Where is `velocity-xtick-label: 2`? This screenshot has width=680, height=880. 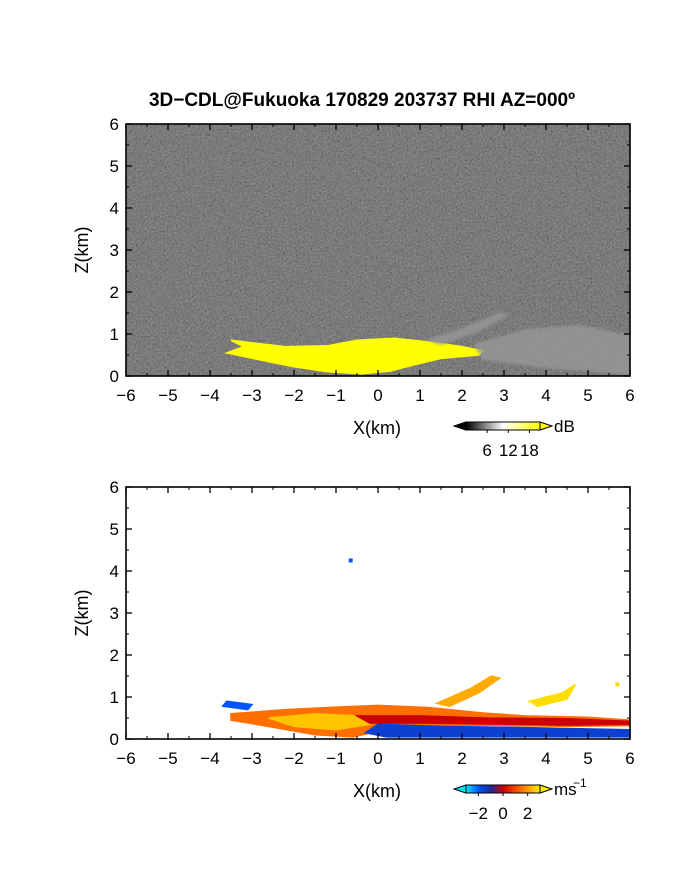
velocity-xtick-label: 2 is located at coordinates (461, 758).